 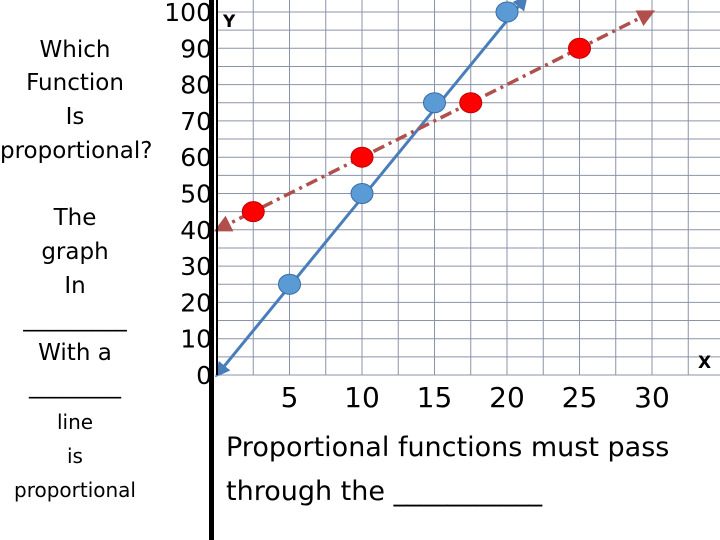 What do you see at coordinates (196, 230) in the screenshot?
I see `y-tick-label: 40` at bounding box center [196, 230].